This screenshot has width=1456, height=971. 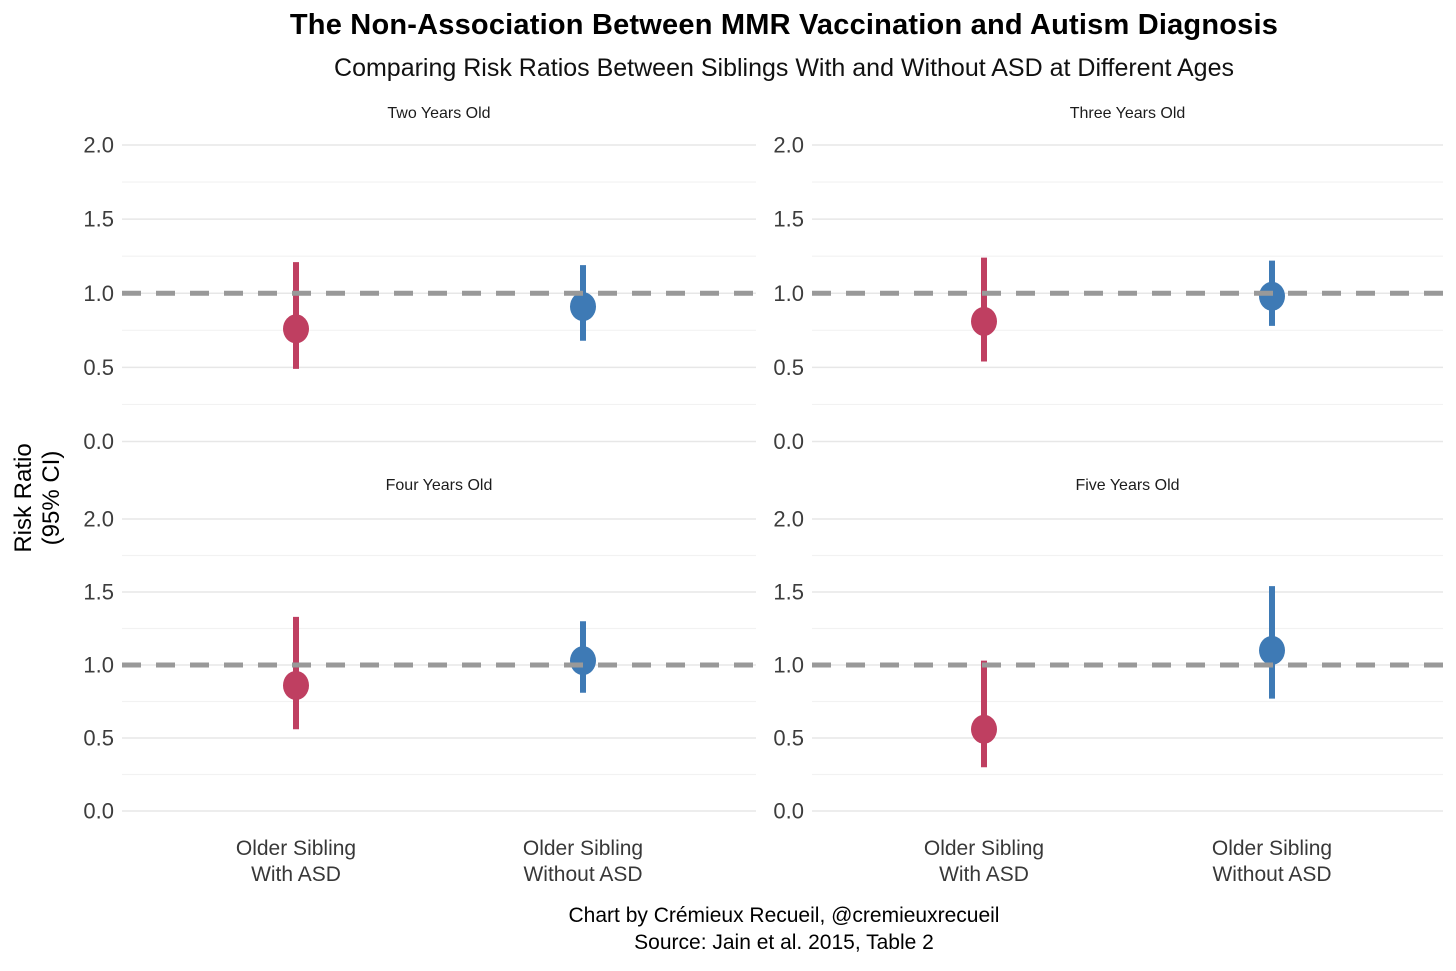 What do you see at coordinates (784, 942) in the screenshot?
I see `caption-source-line: Source: Jain et al. 2015, Table 2` at bounding box center [784, 942].